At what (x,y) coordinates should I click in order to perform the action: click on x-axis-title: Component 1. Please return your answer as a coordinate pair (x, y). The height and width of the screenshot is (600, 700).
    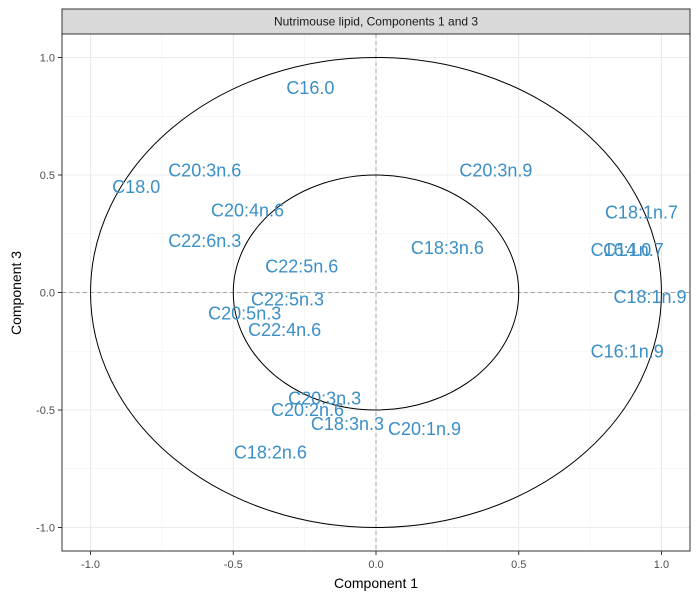
    Looking at the image, I should click on (376, 583).